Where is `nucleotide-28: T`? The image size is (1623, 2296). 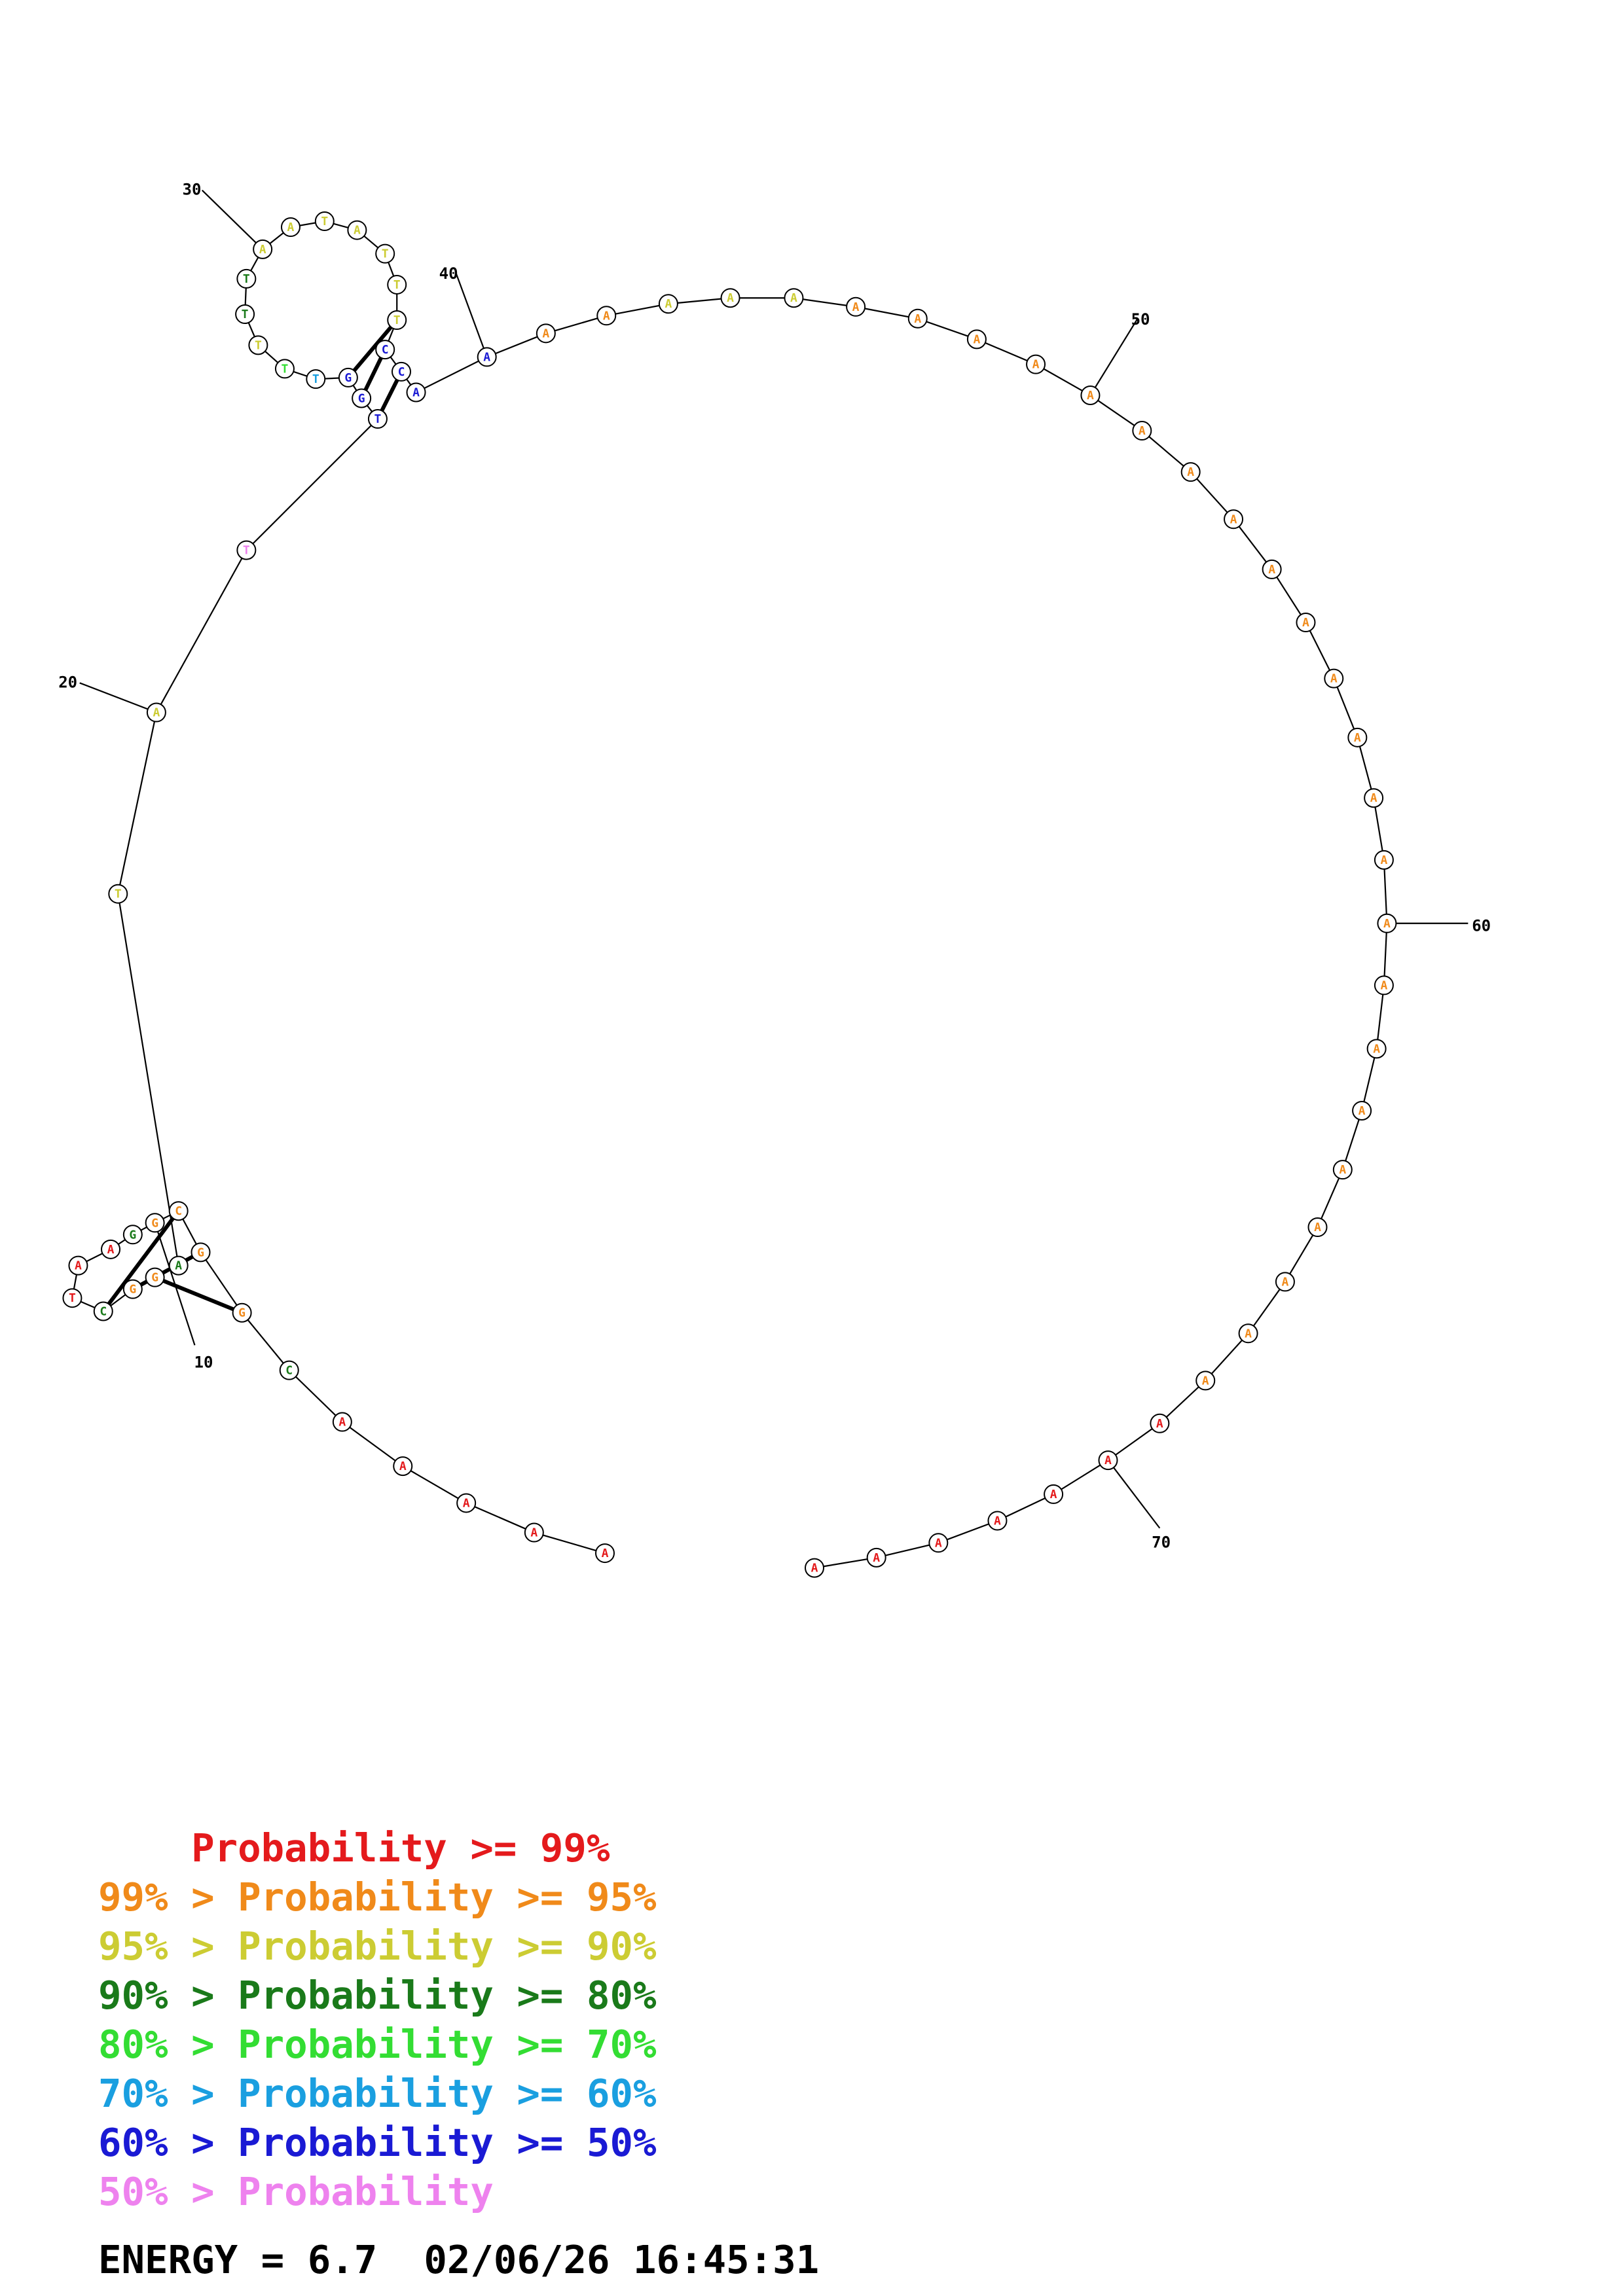 nucleotide-28: T is located at coordinates (245, 314).